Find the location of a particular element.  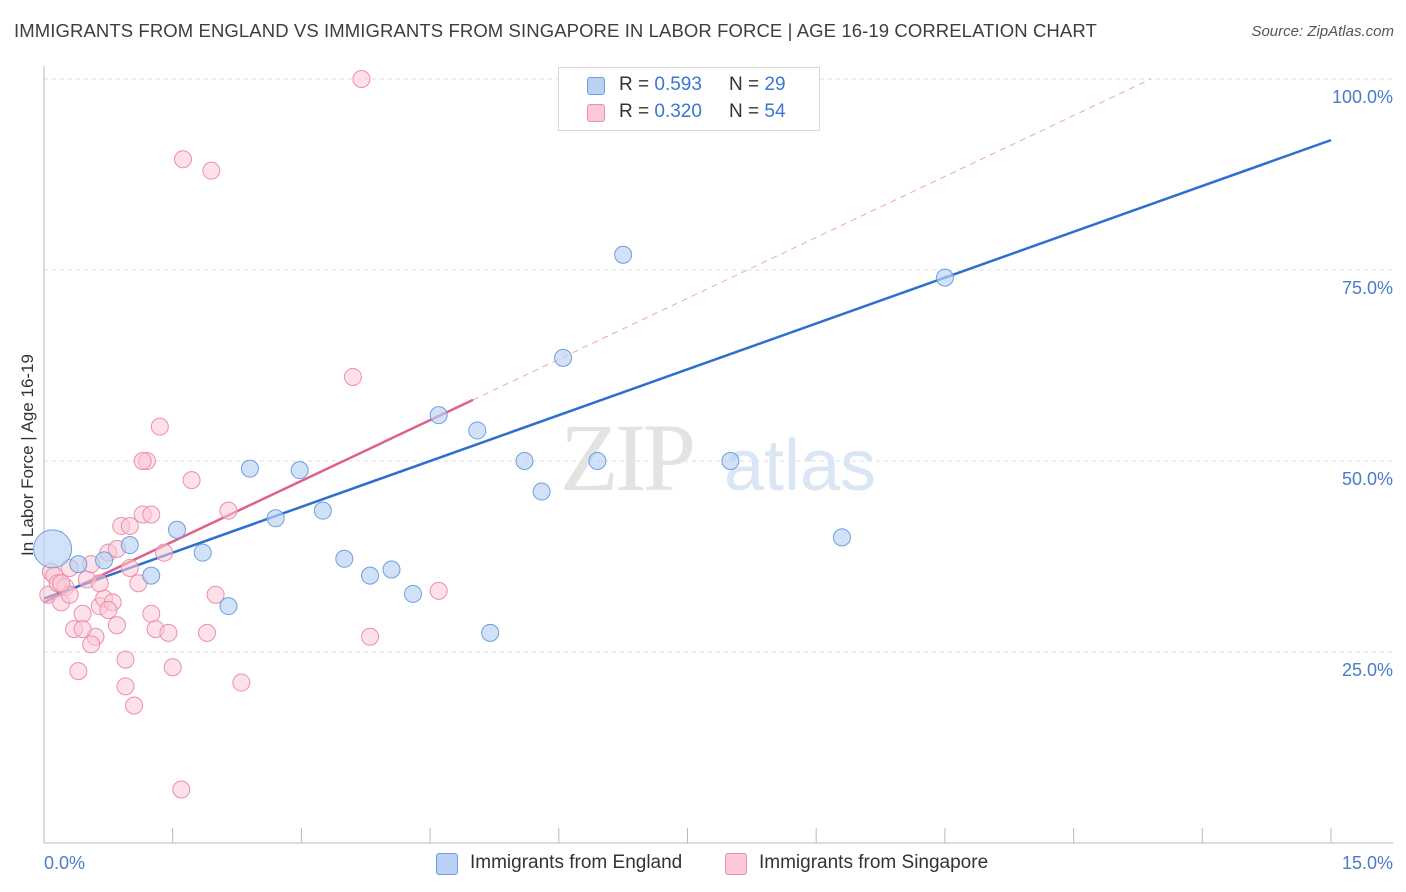

bottom-legend-label-england: Immigrants from England is located at coordinates (576, 862).